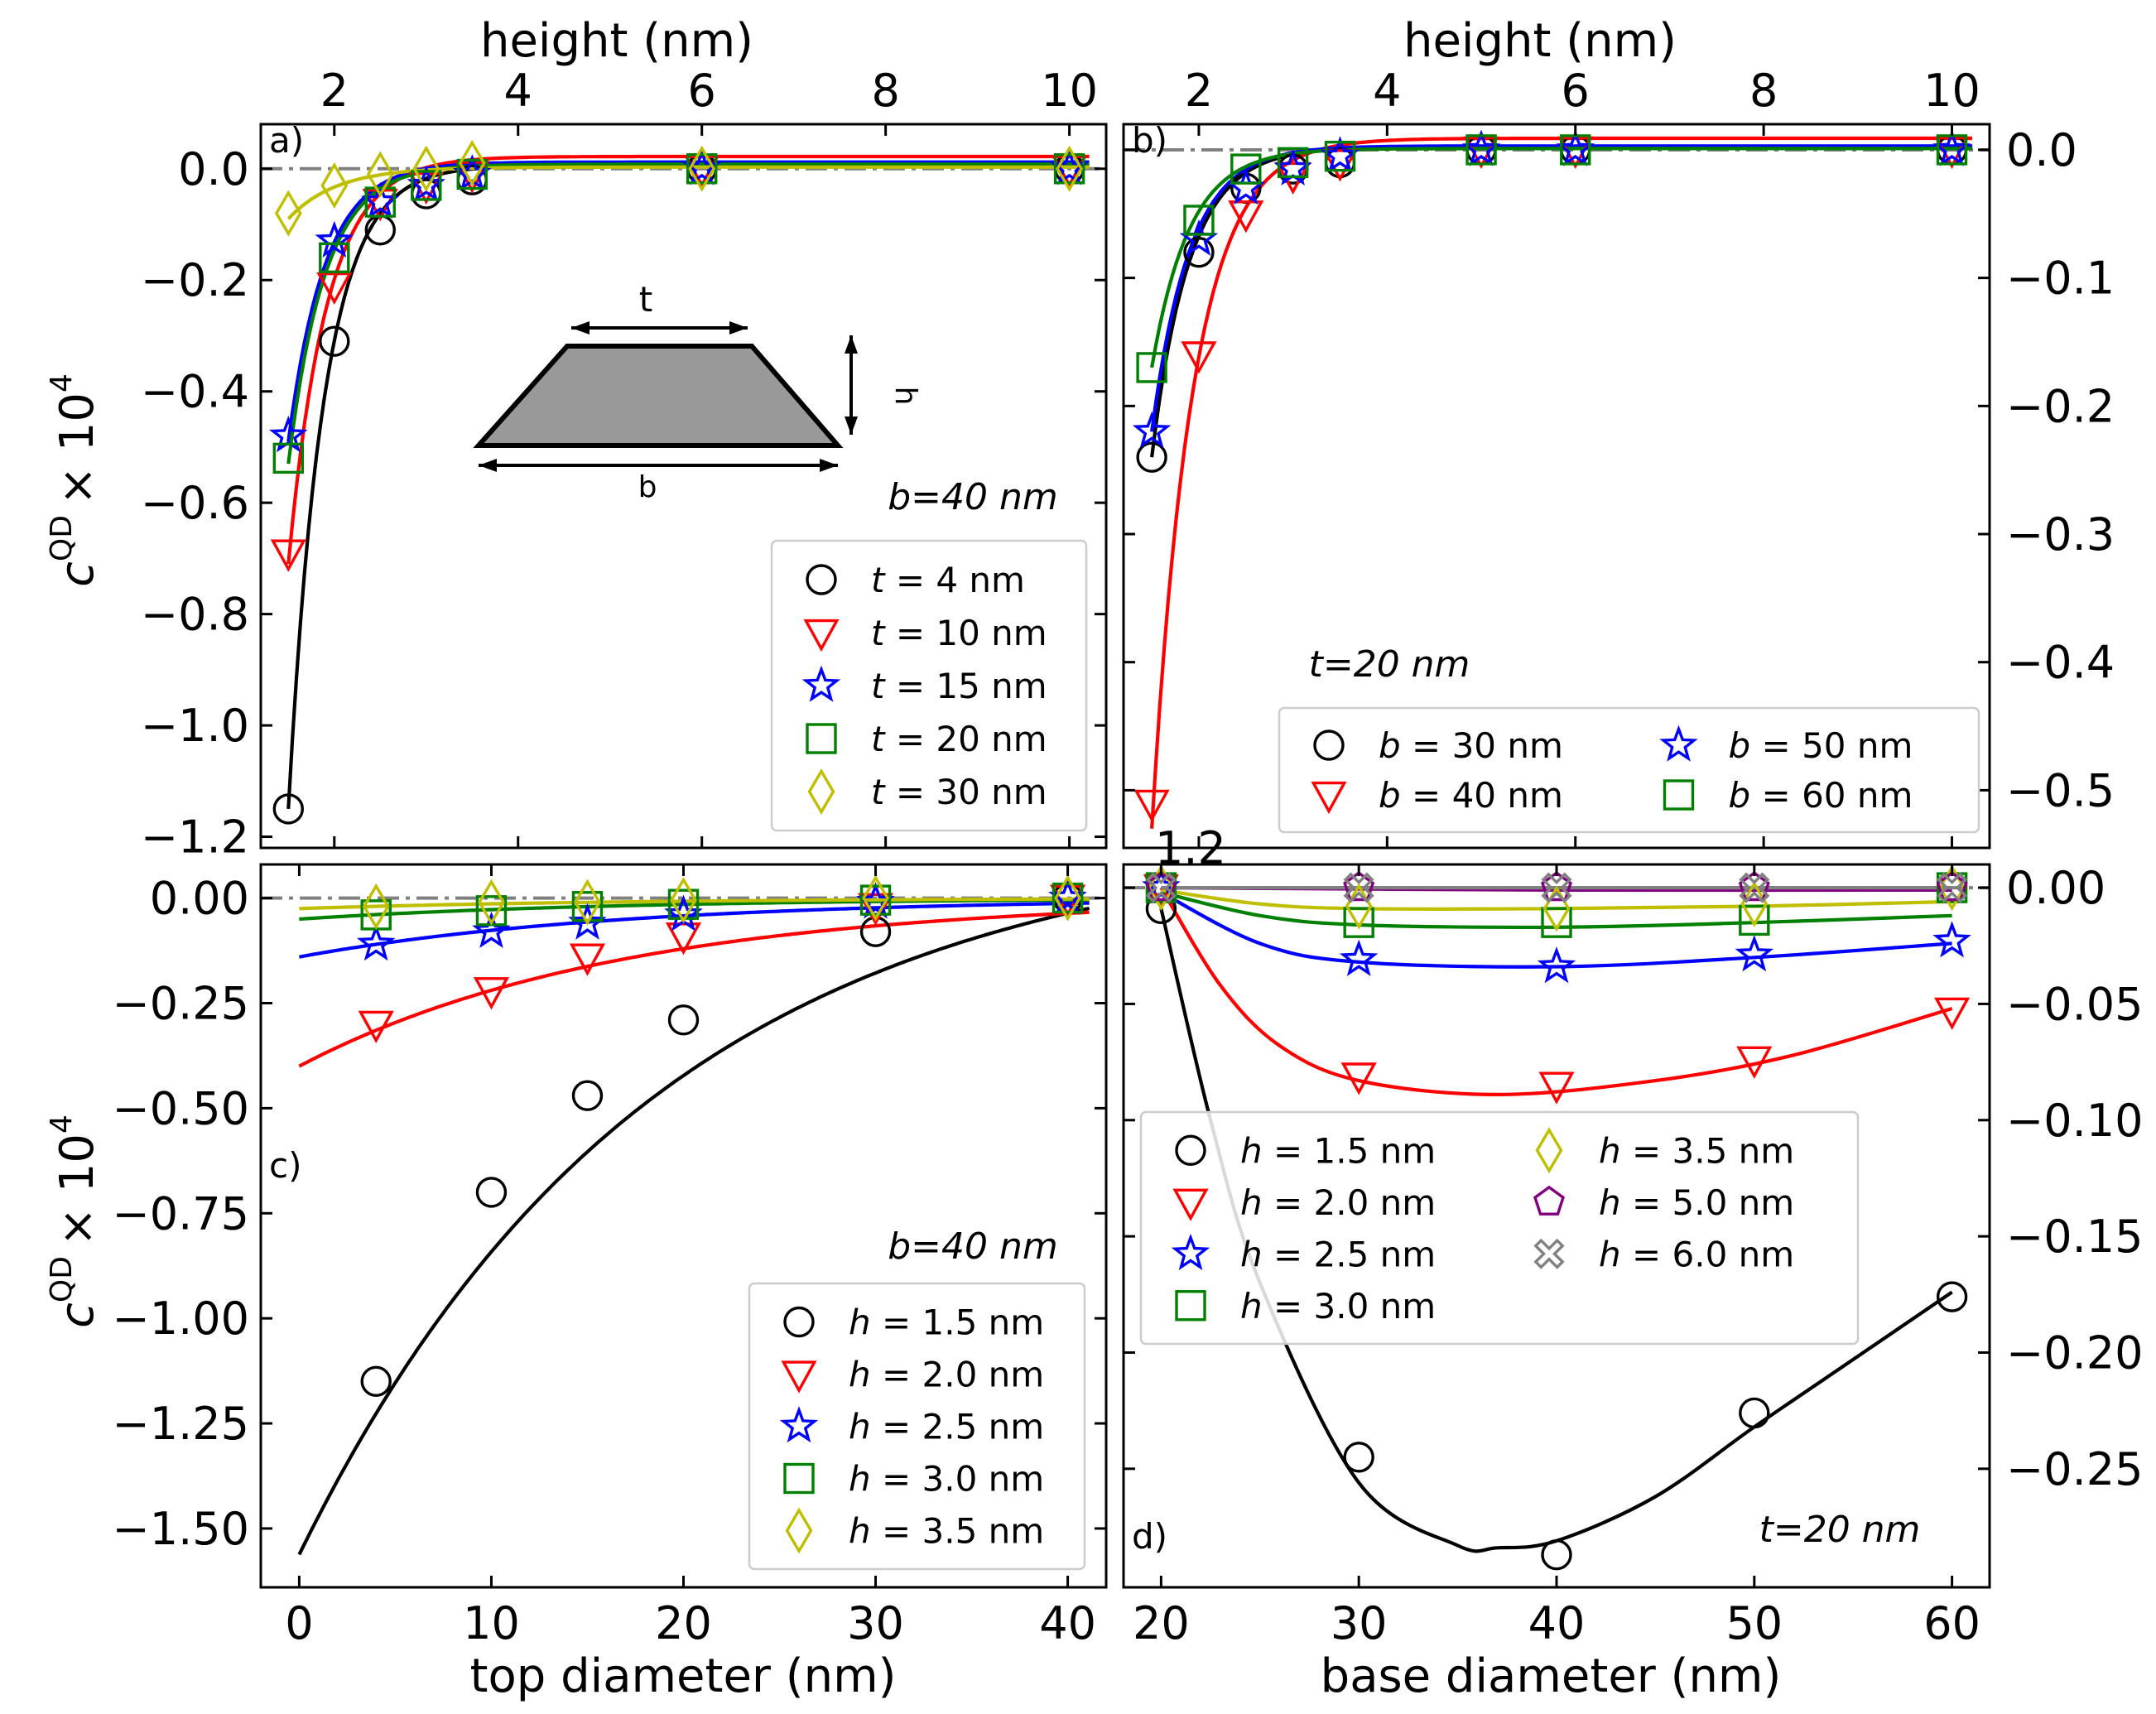  I want to click on legend-entry: h = 3.0 nm, so click(946, 1479).